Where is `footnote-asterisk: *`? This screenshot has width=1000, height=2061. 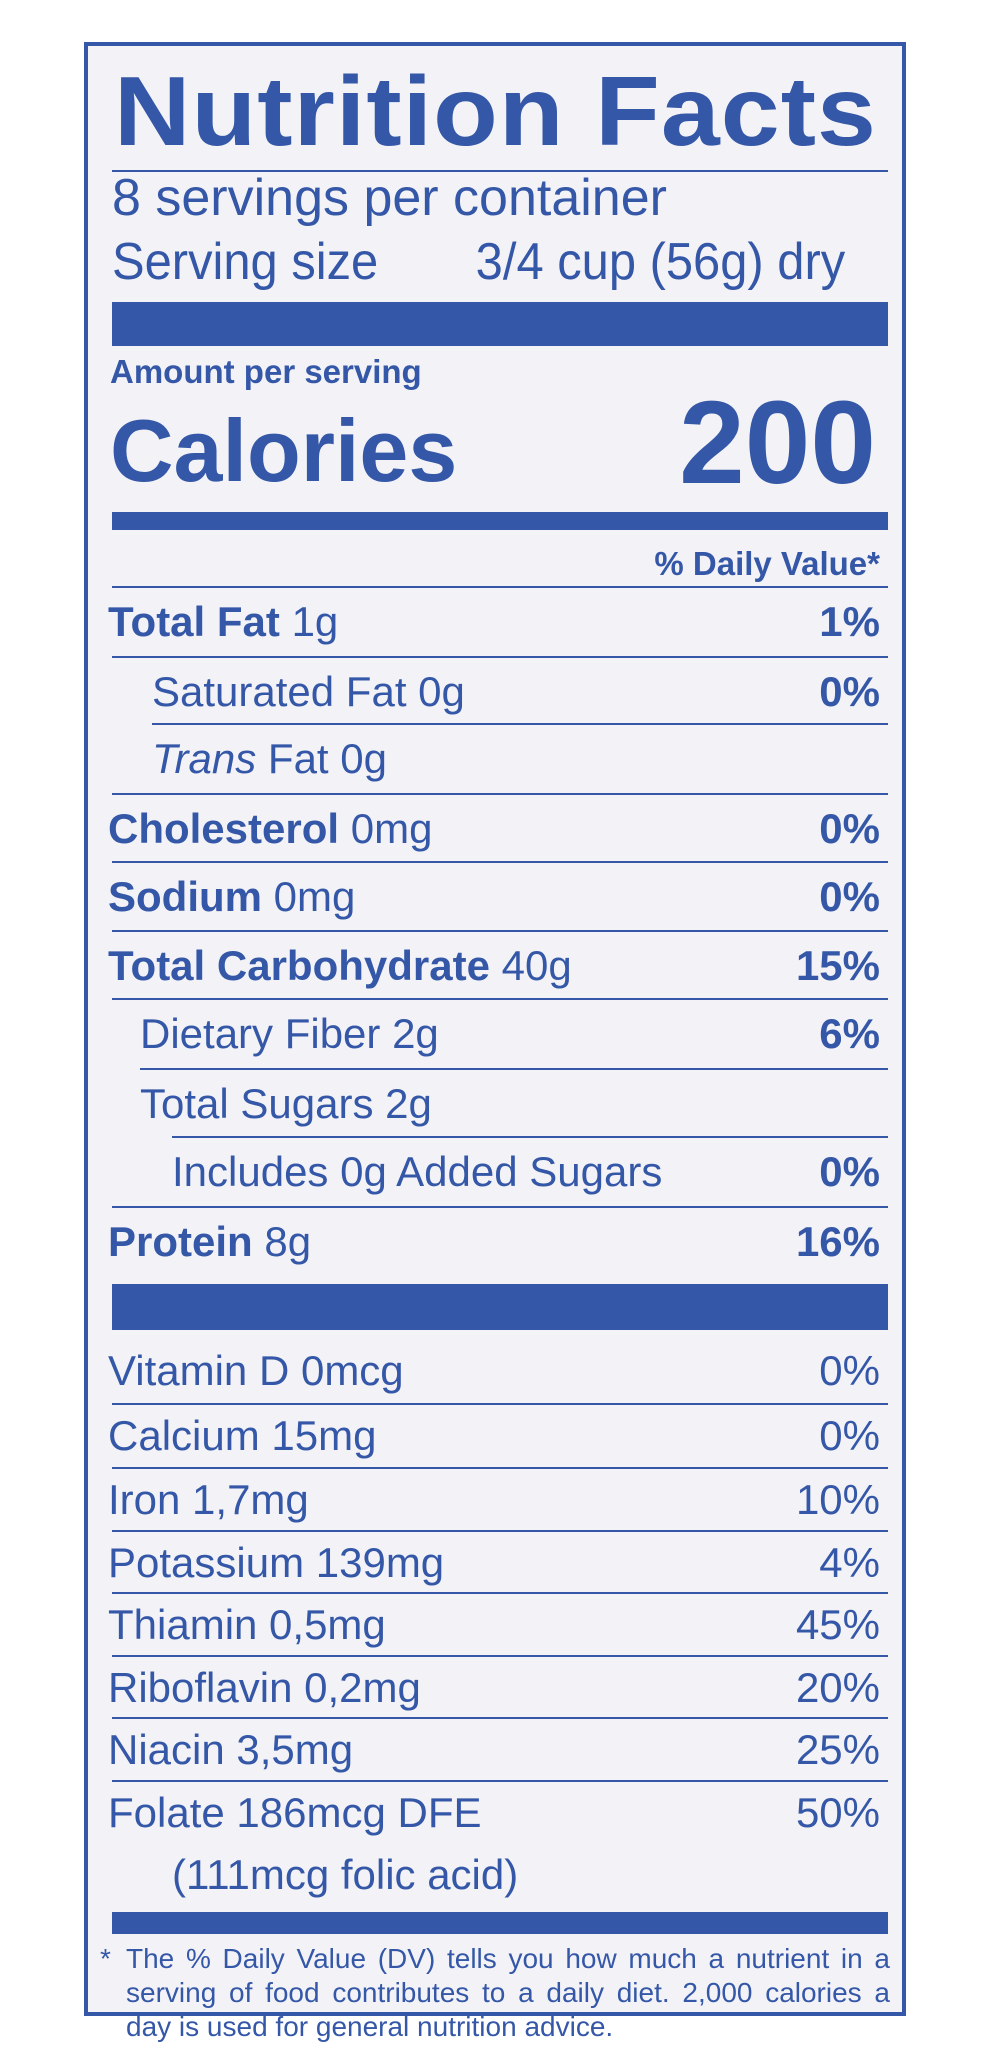 footnote-asterisk: * is located at coordinates (105, 1958).